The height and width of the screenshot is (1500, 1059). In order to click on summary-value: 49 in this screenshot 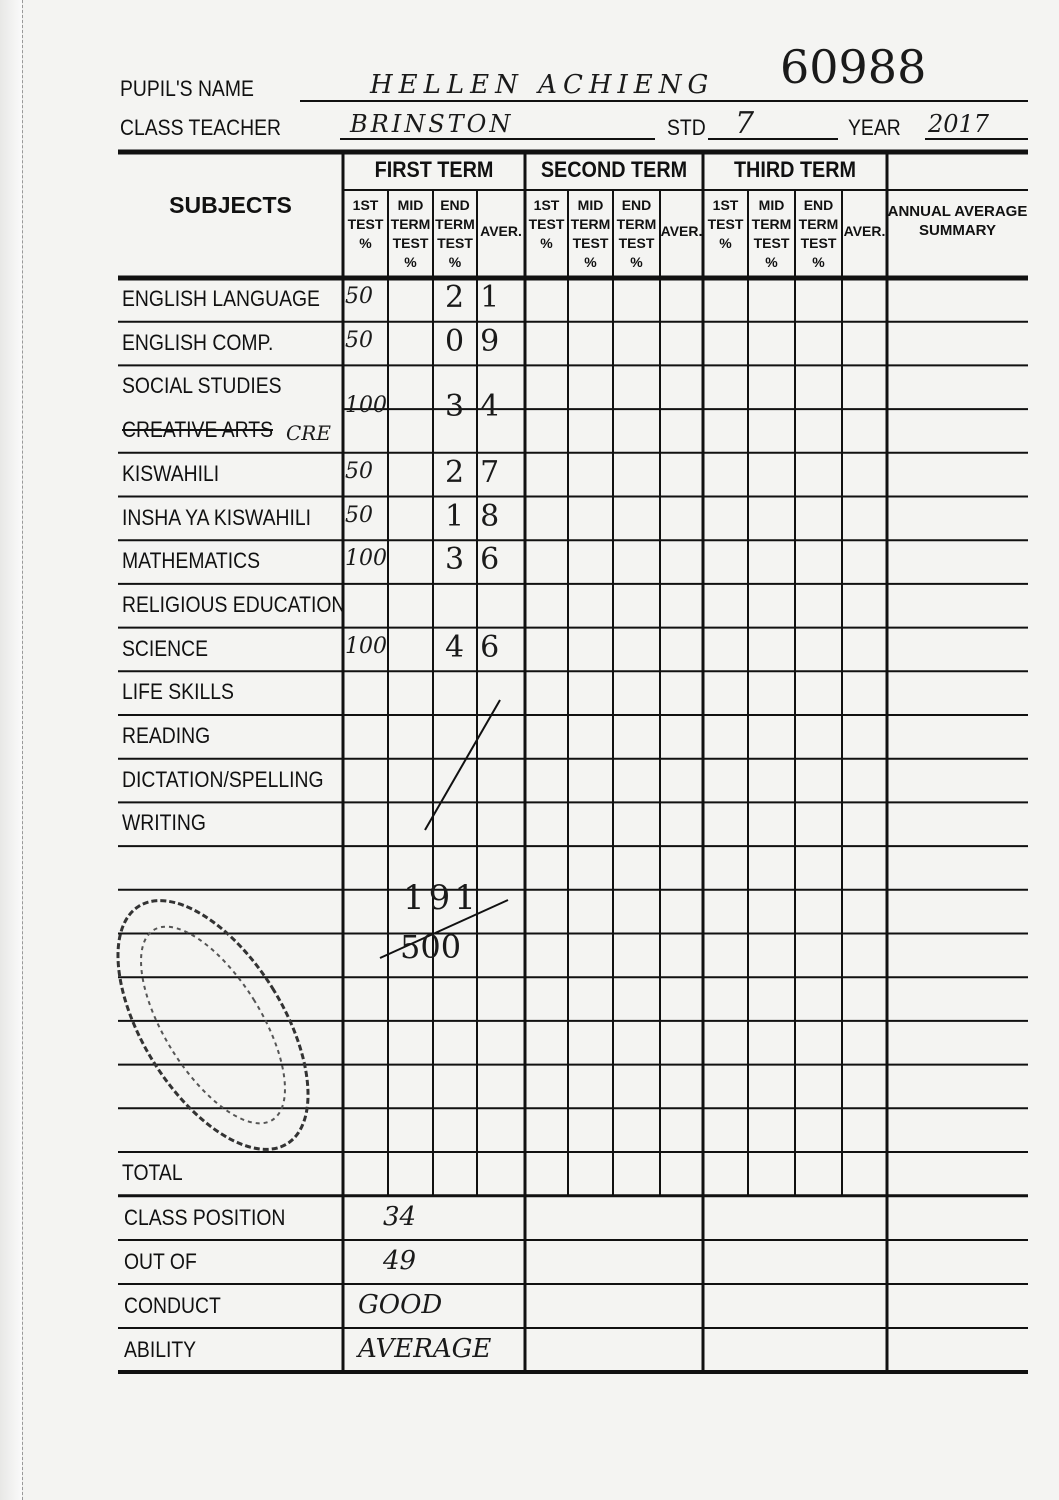, I will do `click(400, 1261)`.